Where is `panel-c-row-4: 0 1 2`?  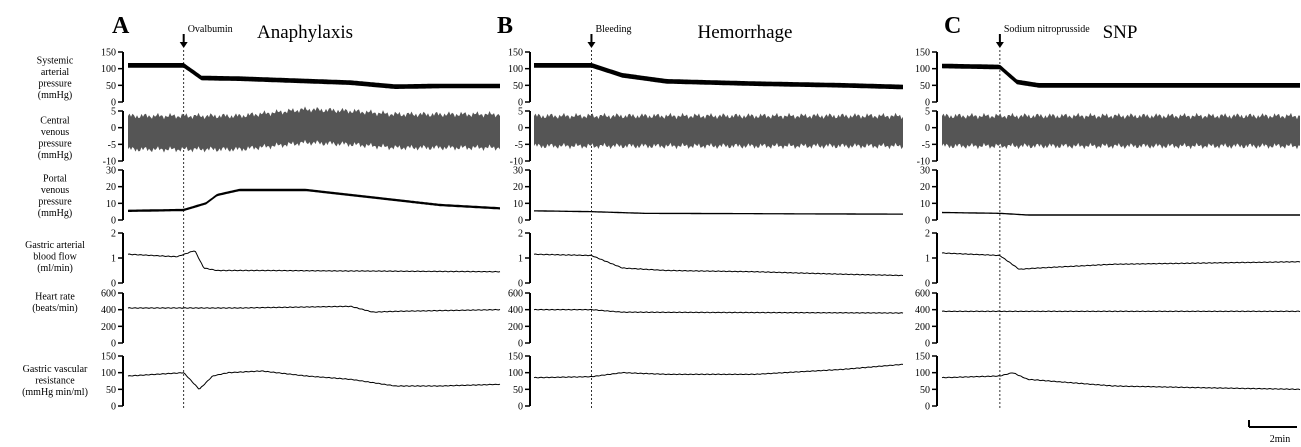
panel-c-row-4: 0 1 2 is located at coordinates (1113, 259).